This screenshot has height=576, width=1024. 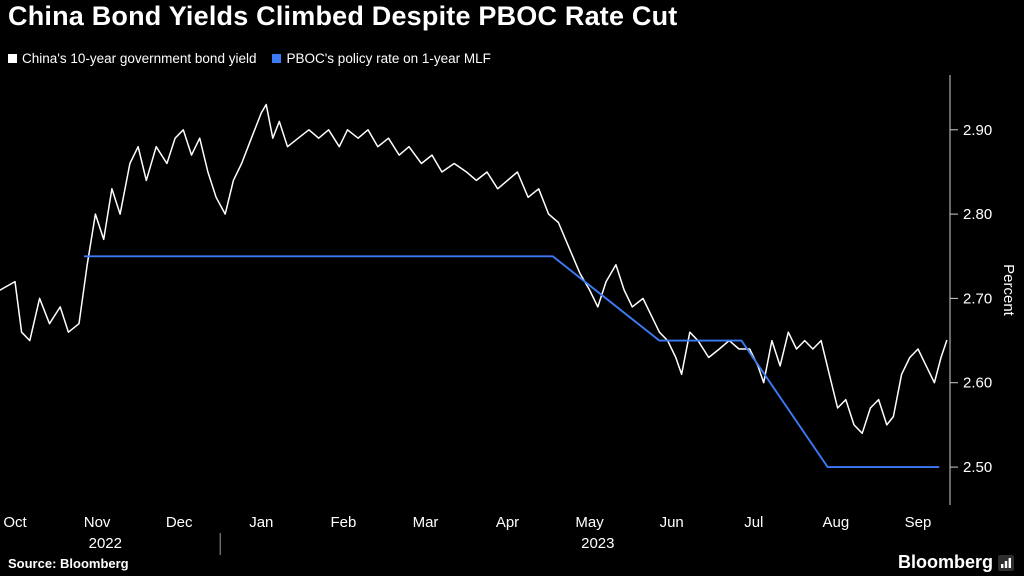 I want to click on x-tick-label: Sep, so click(x=918, y=522).